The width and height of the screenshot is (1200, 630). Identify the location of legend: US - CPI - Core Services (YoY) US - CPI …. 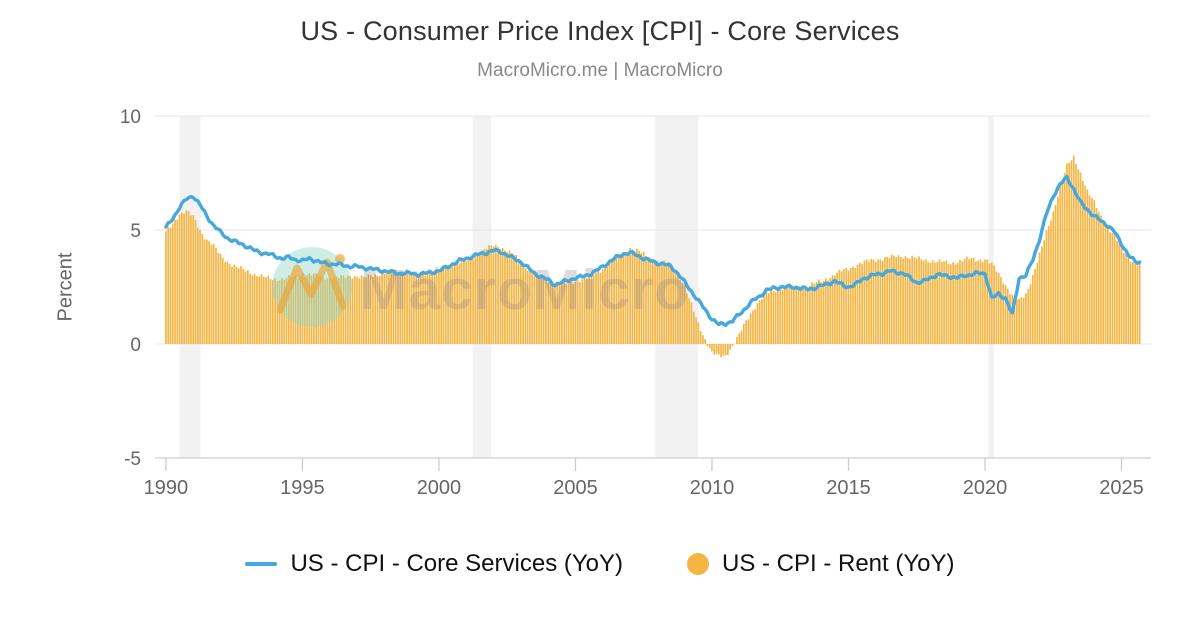
(600, 564).